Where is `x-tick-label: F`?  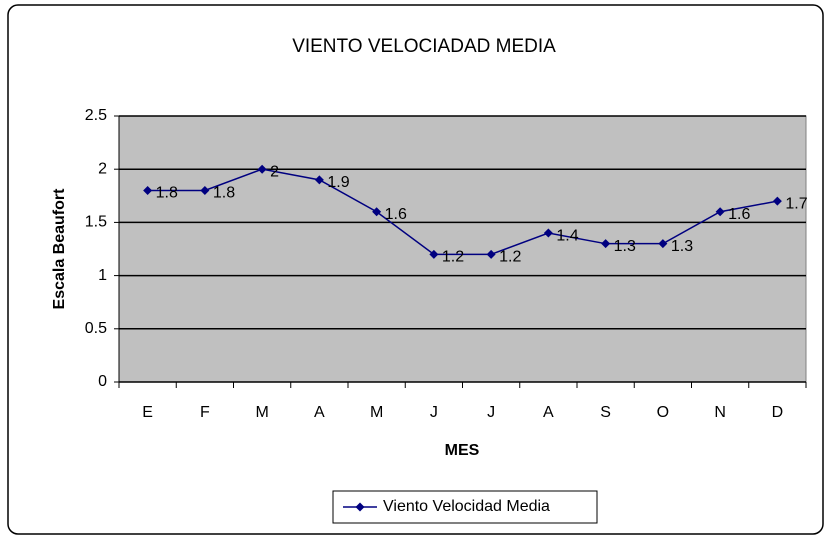 x-tick-label: F is located at coordinates (205, 412).